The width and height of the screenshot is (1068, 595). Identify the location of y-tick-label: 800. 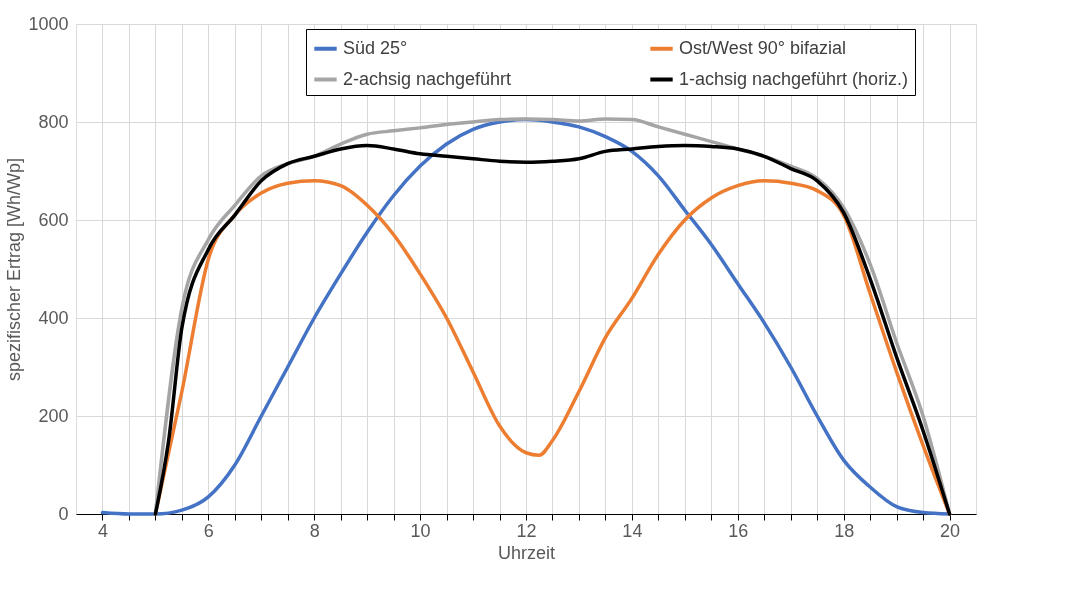
(53, 121).